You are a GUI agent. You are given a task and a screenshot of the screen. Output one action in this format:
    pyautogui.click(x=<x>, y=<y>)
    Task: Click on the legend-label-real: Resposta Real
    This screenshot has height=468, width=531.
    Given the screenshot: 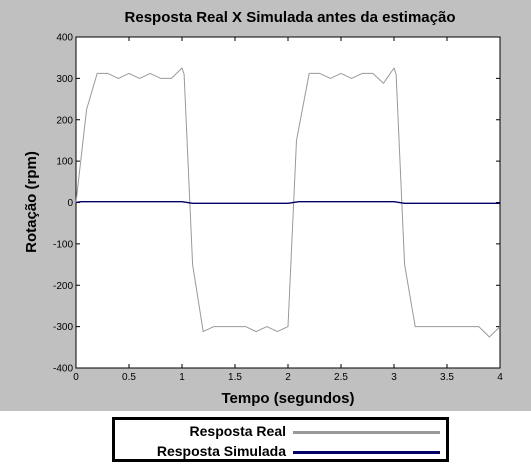 What is the action you would take?
    pyautogui.click(x=237, y=431)
    